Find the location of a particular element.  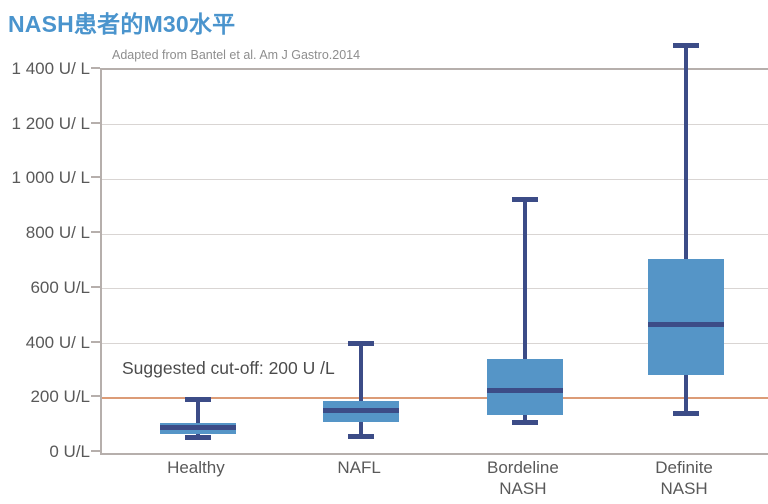

x-axis-label-definite-nash: Definite NASH is located at coordinates (684, 478).